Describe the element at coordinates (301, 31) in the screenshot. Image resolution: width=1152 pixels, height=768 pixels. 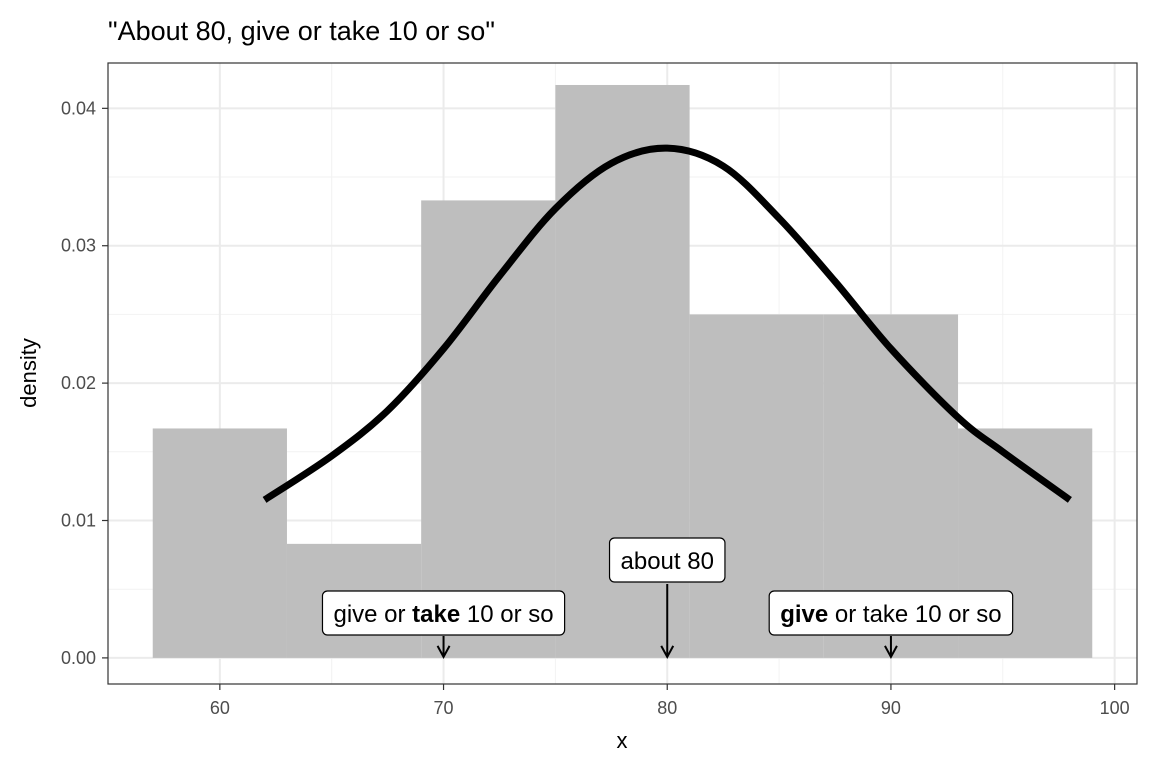
I see `chart-title: "About 80, give or take 10 or so"` at that location.